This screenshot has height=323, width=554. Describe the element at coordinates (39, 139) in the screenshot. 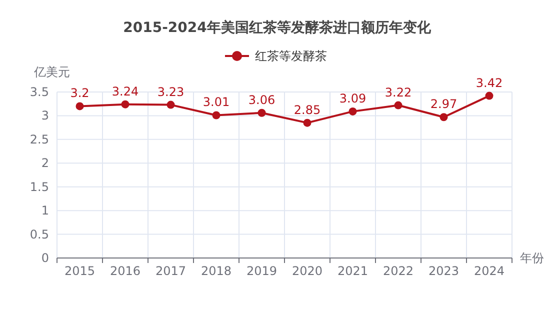

I see `y-tick-label: 2.5` at that location.